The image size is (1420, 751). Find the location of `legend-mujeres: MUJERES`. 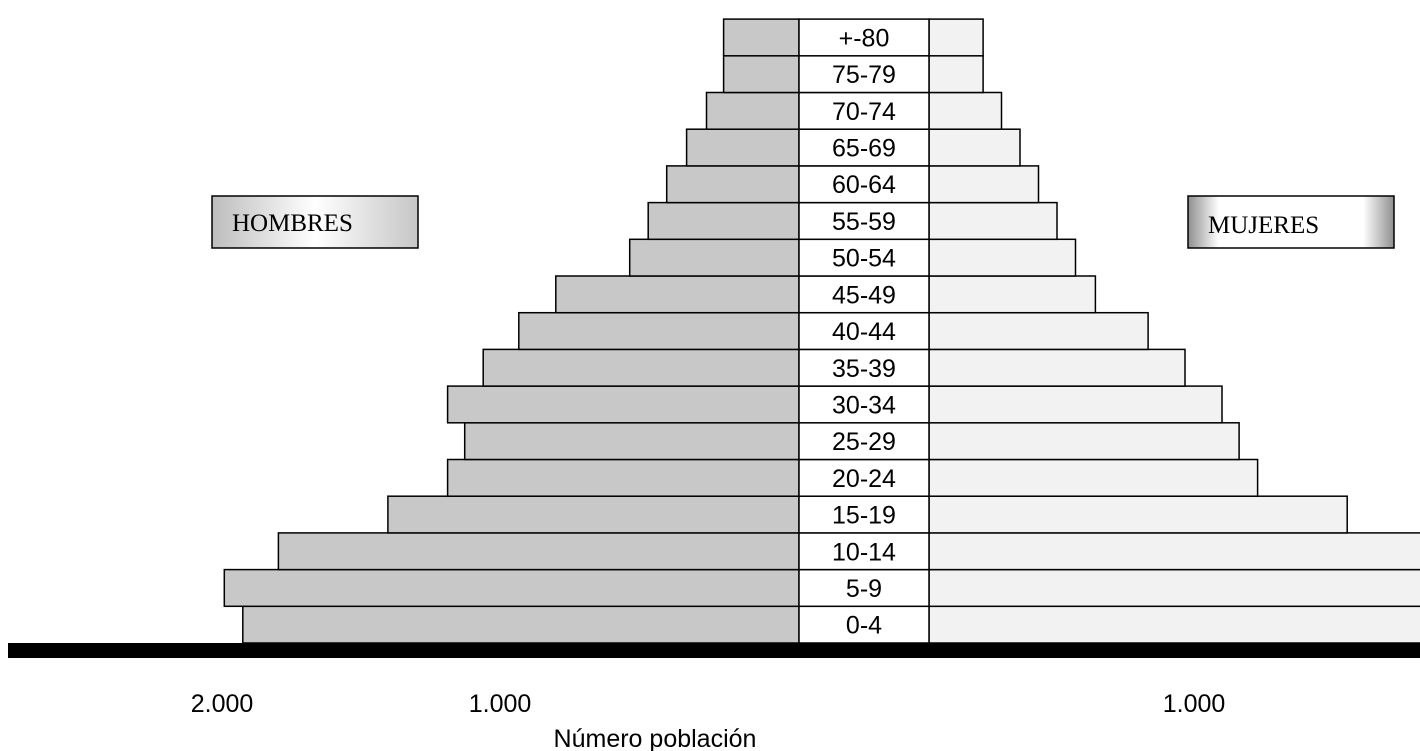

legend-mujeres: MUJERES is located at coordinates (1291, 222).